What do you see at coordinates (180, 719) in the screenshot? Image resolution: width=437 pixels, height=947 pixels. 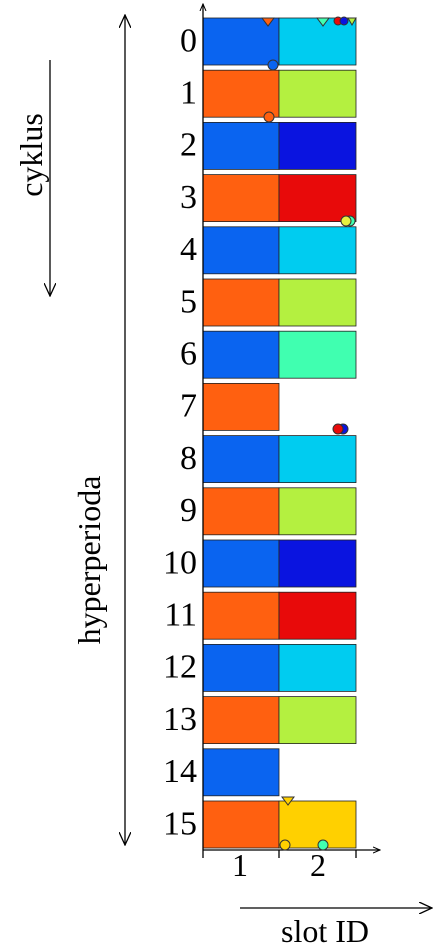 I see `row-label: 13` at bounding box center [180, 719].